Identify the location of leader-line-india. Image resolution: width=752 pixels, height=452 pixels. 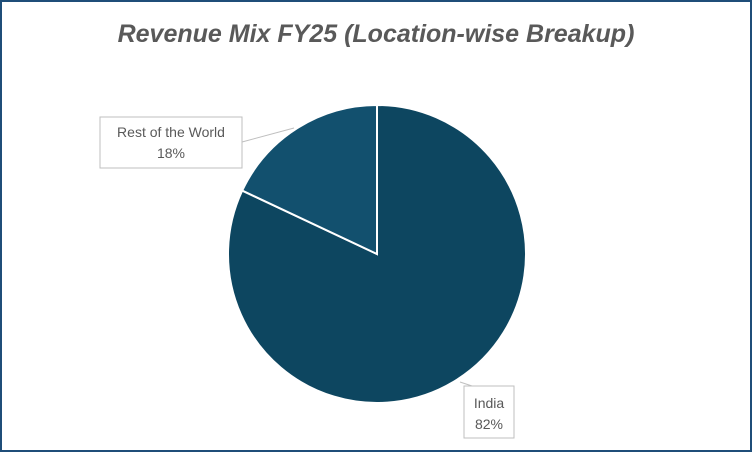
(466, 384).